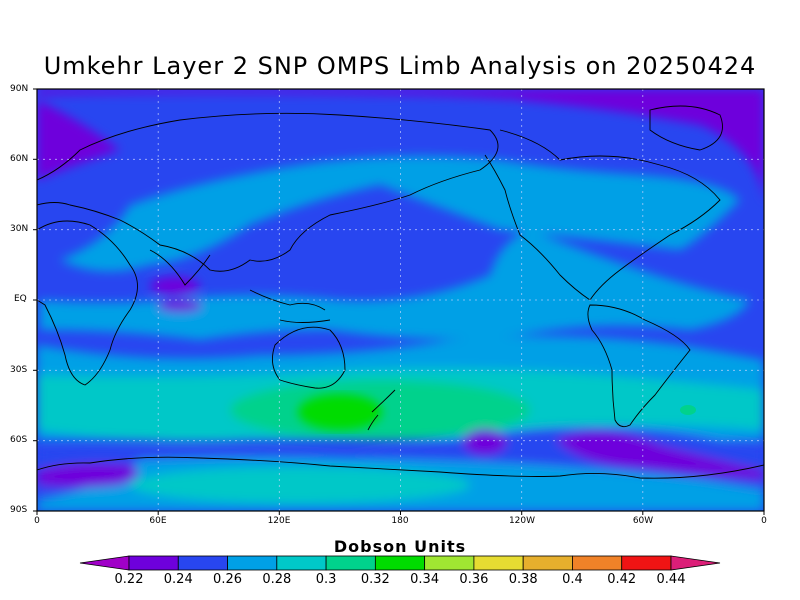  I want to click on coast-seasia, so click(290, 306).